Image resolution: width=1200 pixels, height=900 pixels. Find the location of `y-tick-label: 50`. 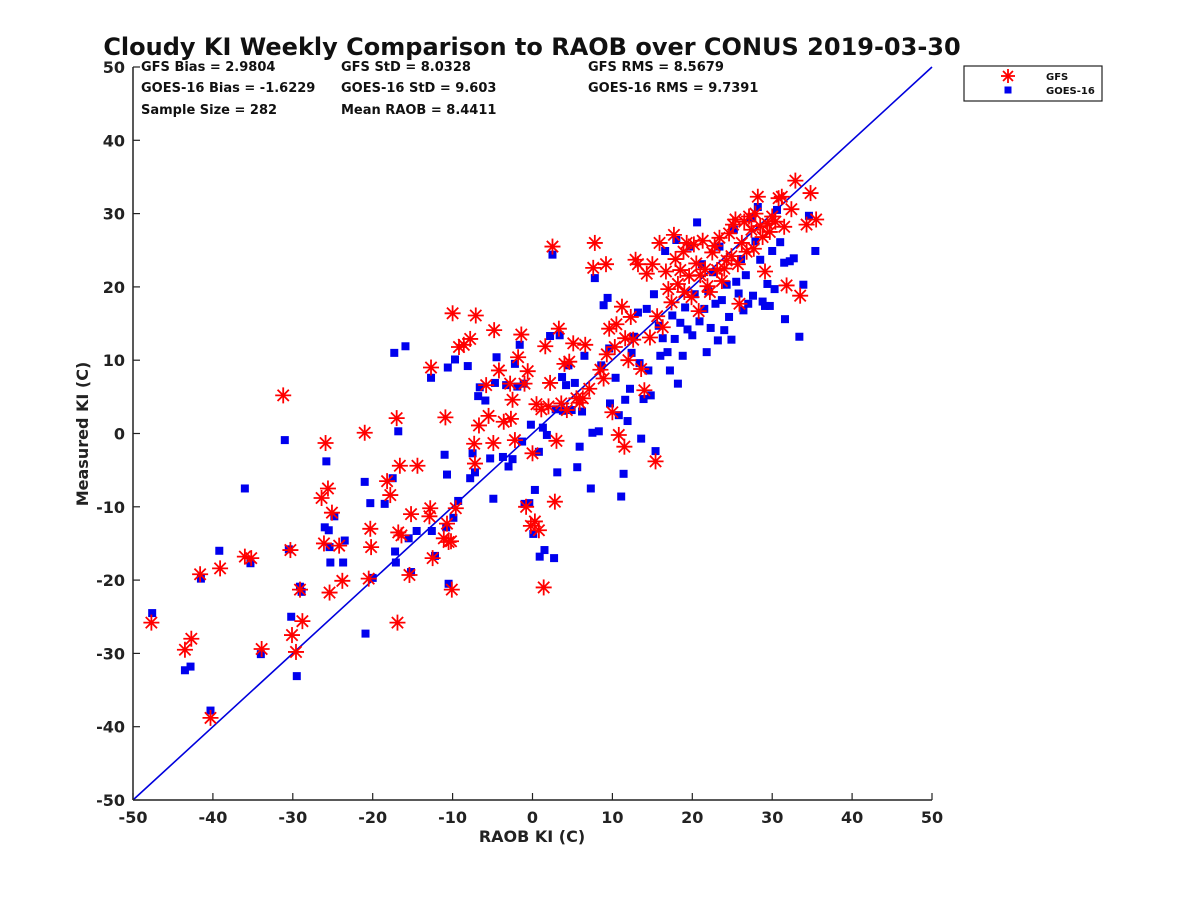

y-tick-label: 50 is located at coordinates (114, 67).